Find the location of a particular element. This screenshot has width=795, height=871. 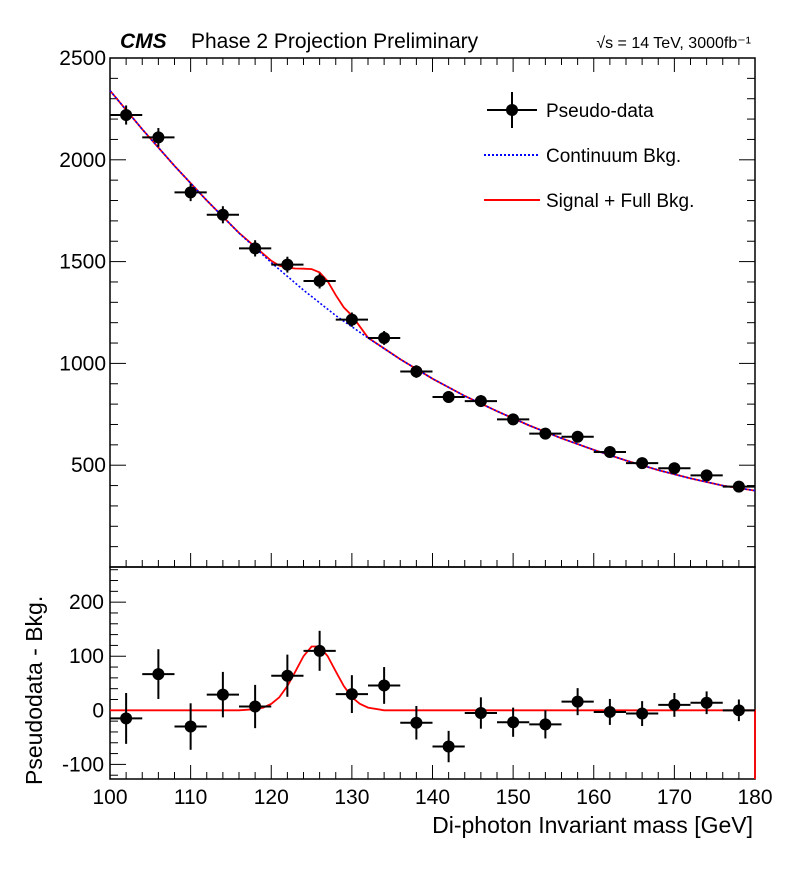

legend-label-continuum: Continuum Bkg. is located at coordinates (613, 156).